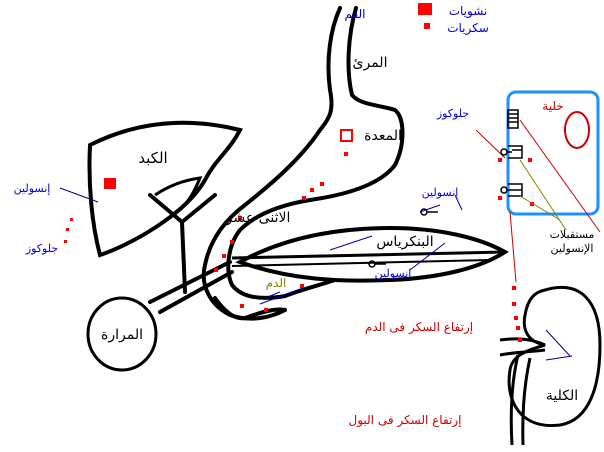 The height and width of the screenshot is (452, 604). Describe the element at coordinates (522, 342) in the screenshot. I see `renal-vessel-upper` at that location.